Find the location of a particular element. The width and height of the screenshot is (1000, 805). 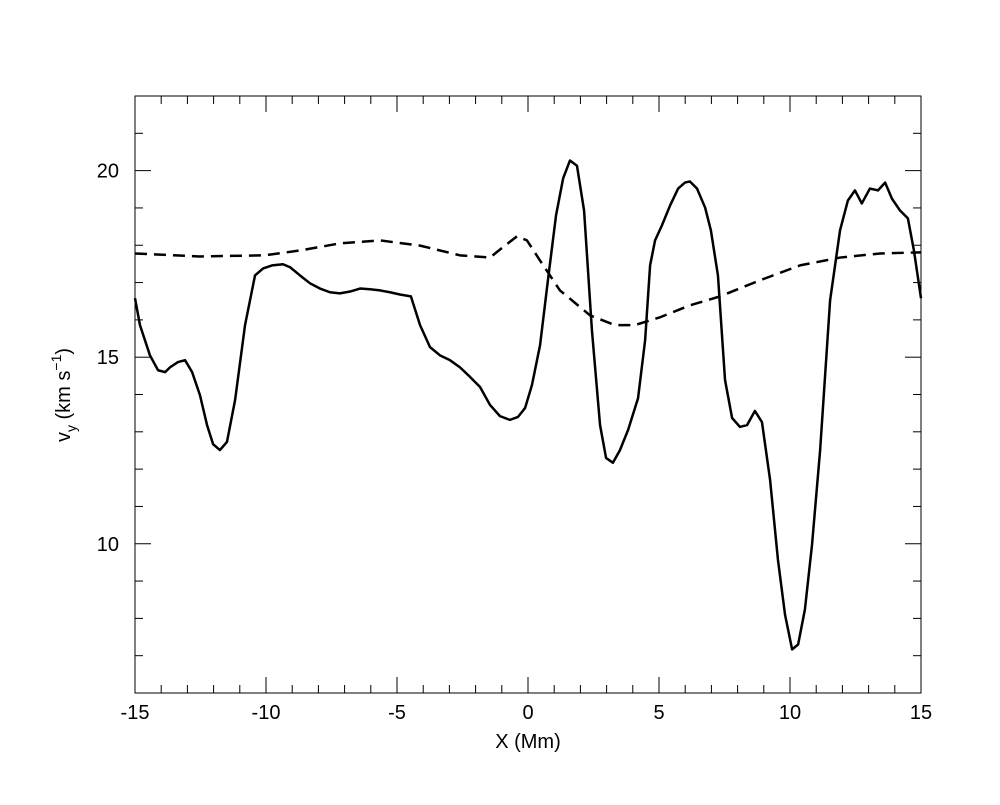

y-label-part: −1 is located at coordinates (56, 362).